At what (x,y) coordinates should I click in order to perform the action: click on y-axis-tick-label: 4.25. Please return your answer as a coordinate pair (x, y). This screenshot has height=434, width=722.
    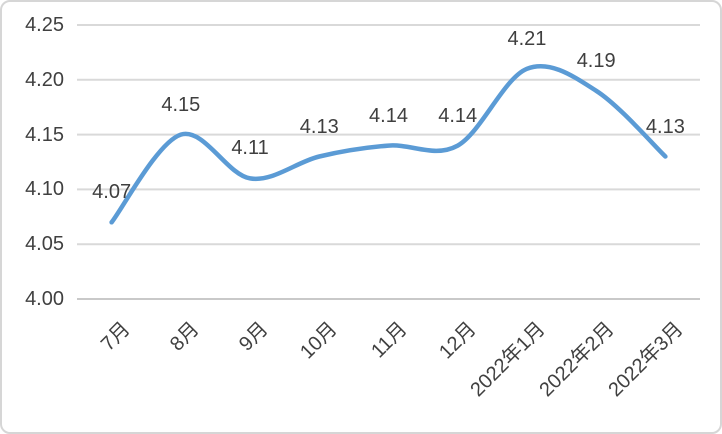
    Looking at the image, I should click on (44, 25).